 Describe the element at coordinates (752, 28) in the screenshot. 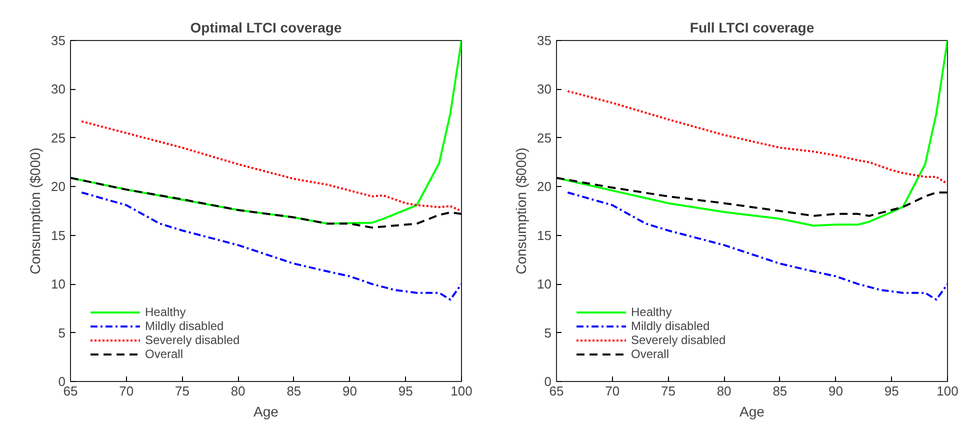

I see `chart-title: Full LTCI coverage` at that location.